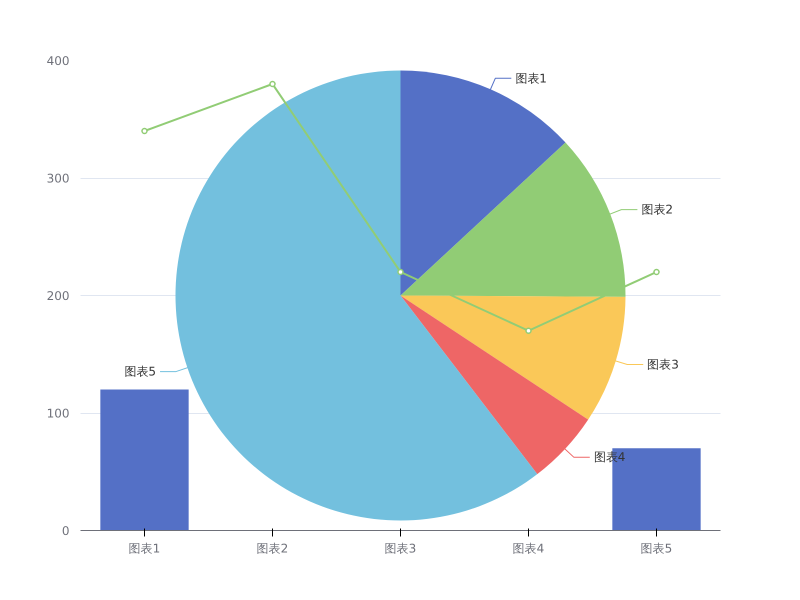 The width and height of the screenshot is (800, 600). Describe the element at coordinates (58, 179) in the screenshot. I see `y-tick-label: 300` at that location.